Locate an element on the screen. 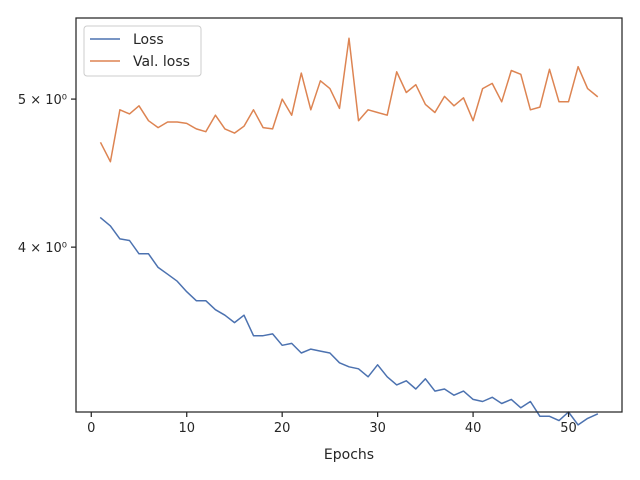 This screenshot has height=480, width=640. x-tick-label-30: 30 is located at coordinates (377, 428).